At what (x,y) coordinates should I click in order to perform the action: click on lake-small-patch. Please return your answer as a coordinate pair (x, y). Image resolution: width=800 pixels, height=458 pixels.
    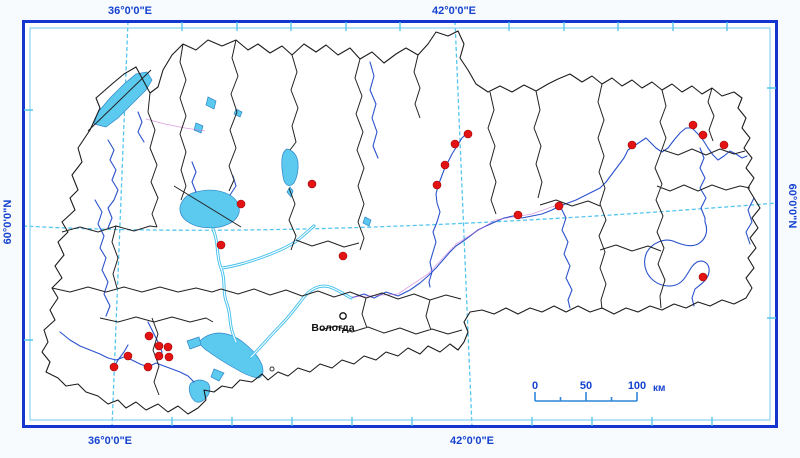
    Looking at the image, I should click on (217, 375).